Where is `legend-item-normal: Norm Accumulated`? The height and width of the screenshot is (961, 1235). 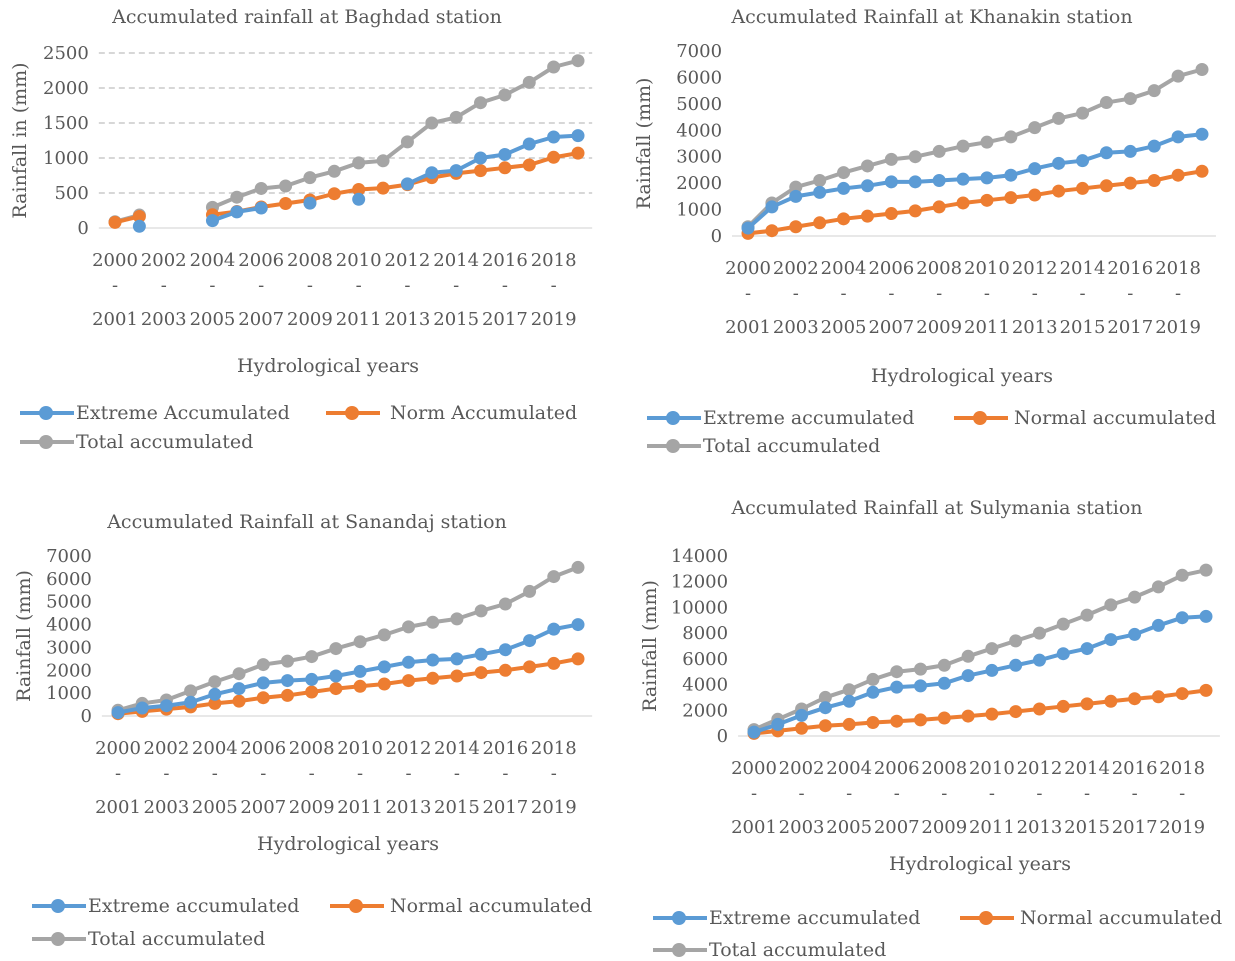 legend-item-normal: Norm Accumulated is located at coordinates (451, 413).